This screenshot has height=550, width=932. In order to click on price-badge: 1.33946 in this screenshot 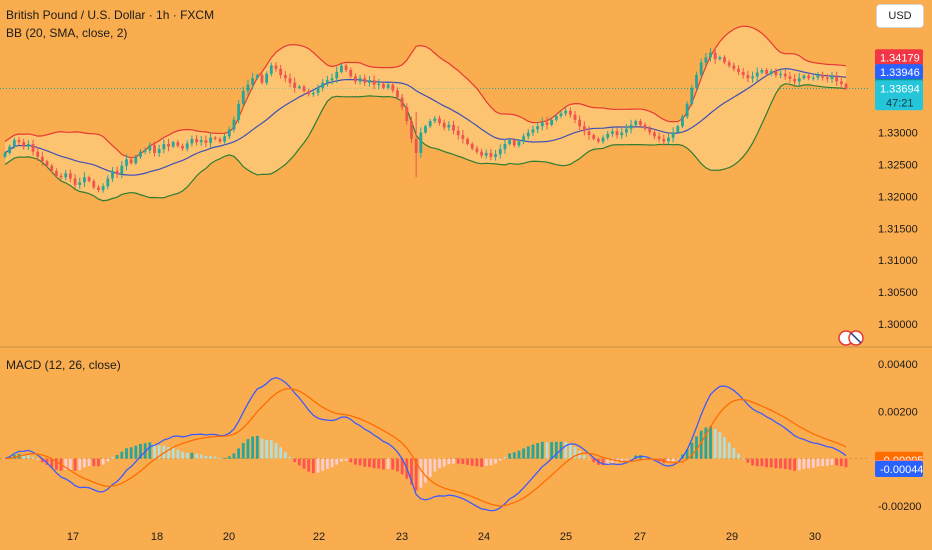, I will do `click(900, 73)`.